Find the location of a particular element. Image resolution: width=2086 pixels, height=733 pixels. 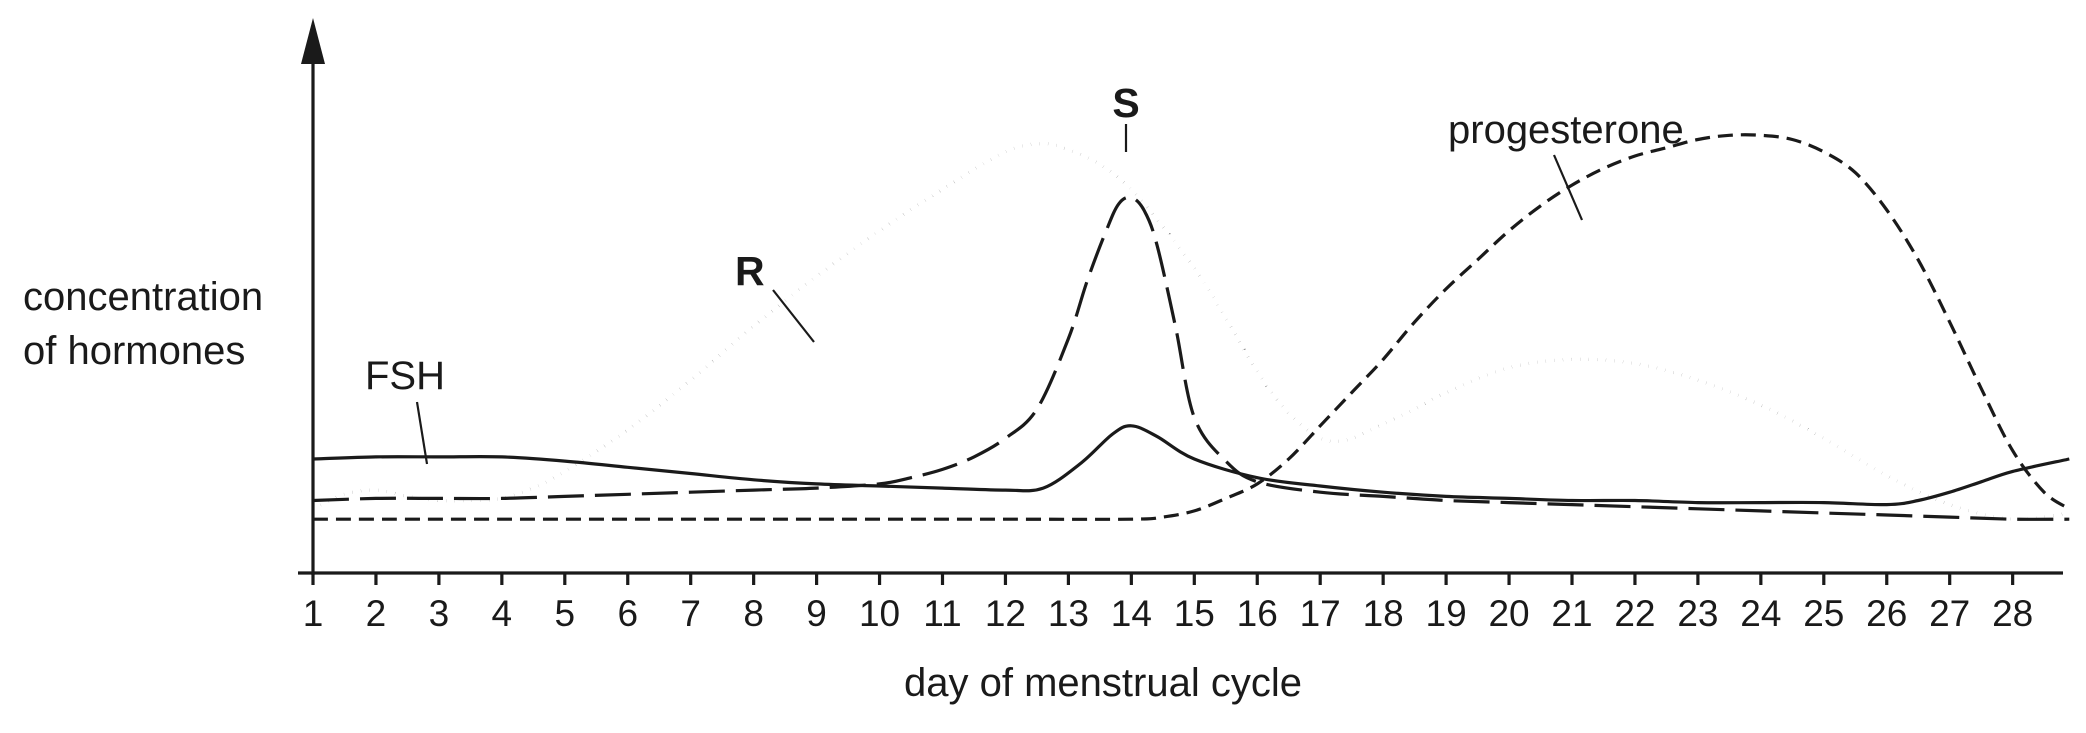

fsh-curve is located at coordinates (1191, 465).